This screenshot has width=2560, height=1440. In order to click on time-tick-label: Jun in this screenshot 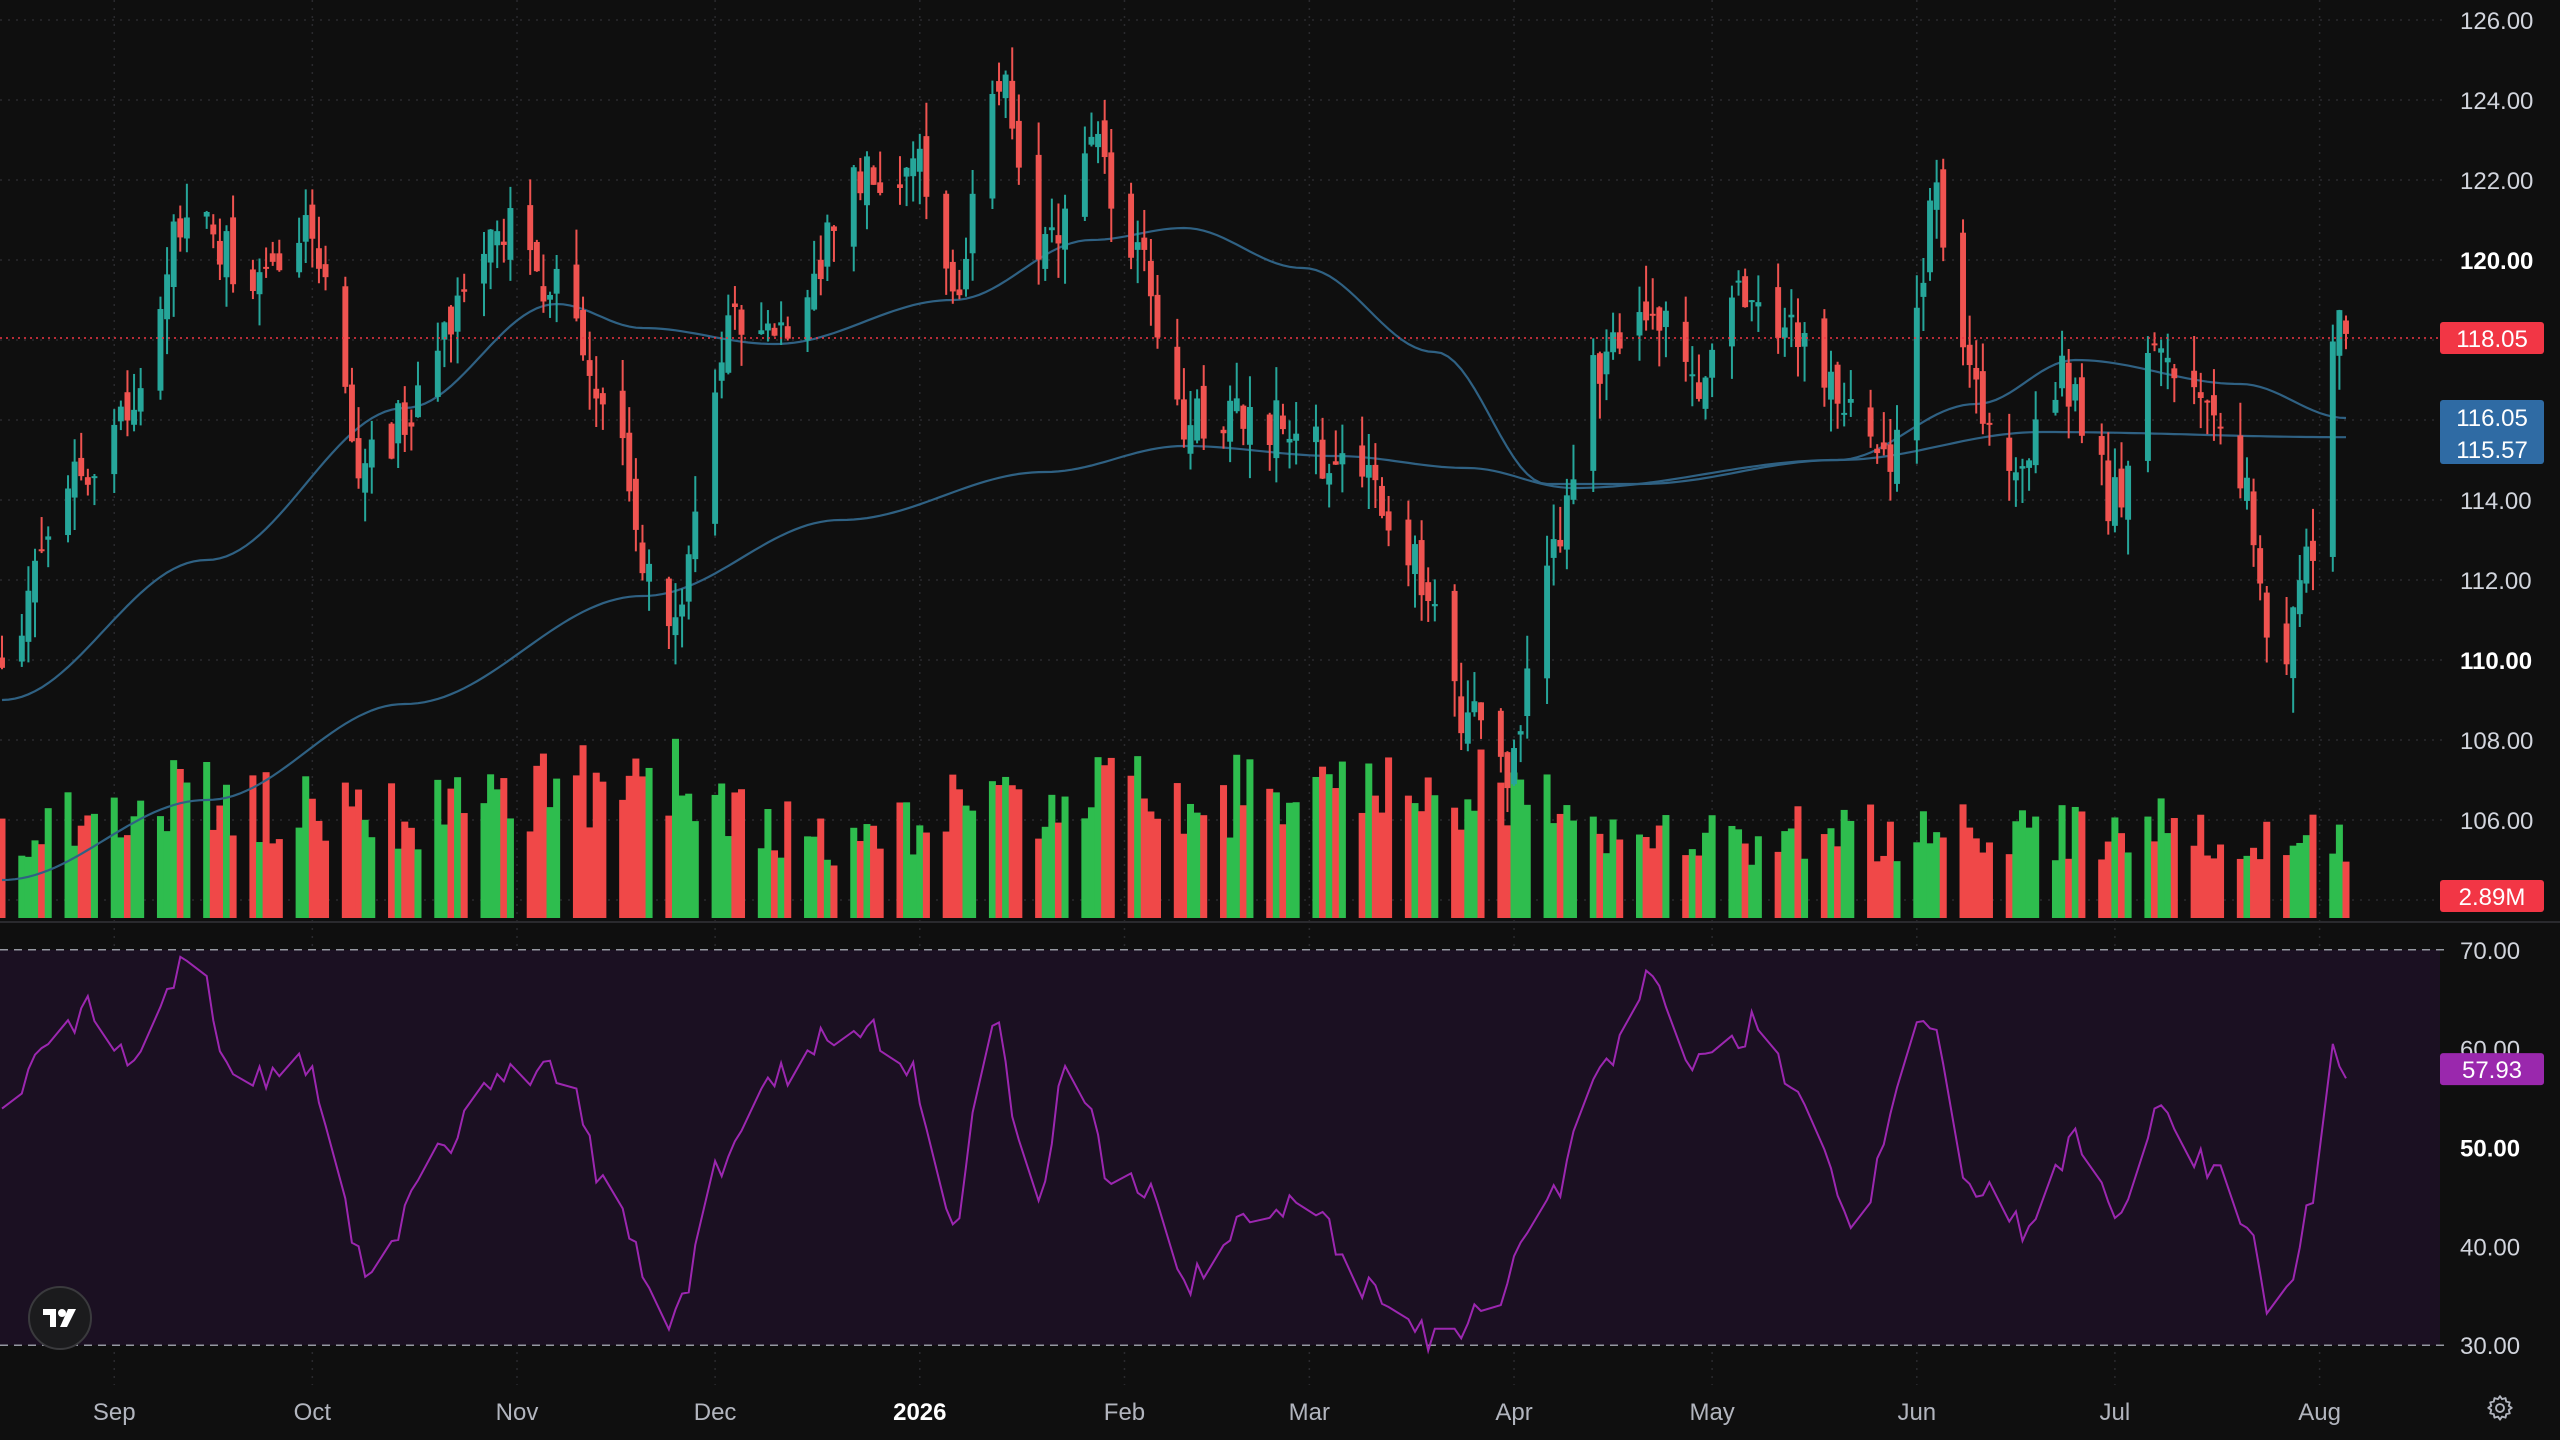, I will do `click(1916, 1412)`.